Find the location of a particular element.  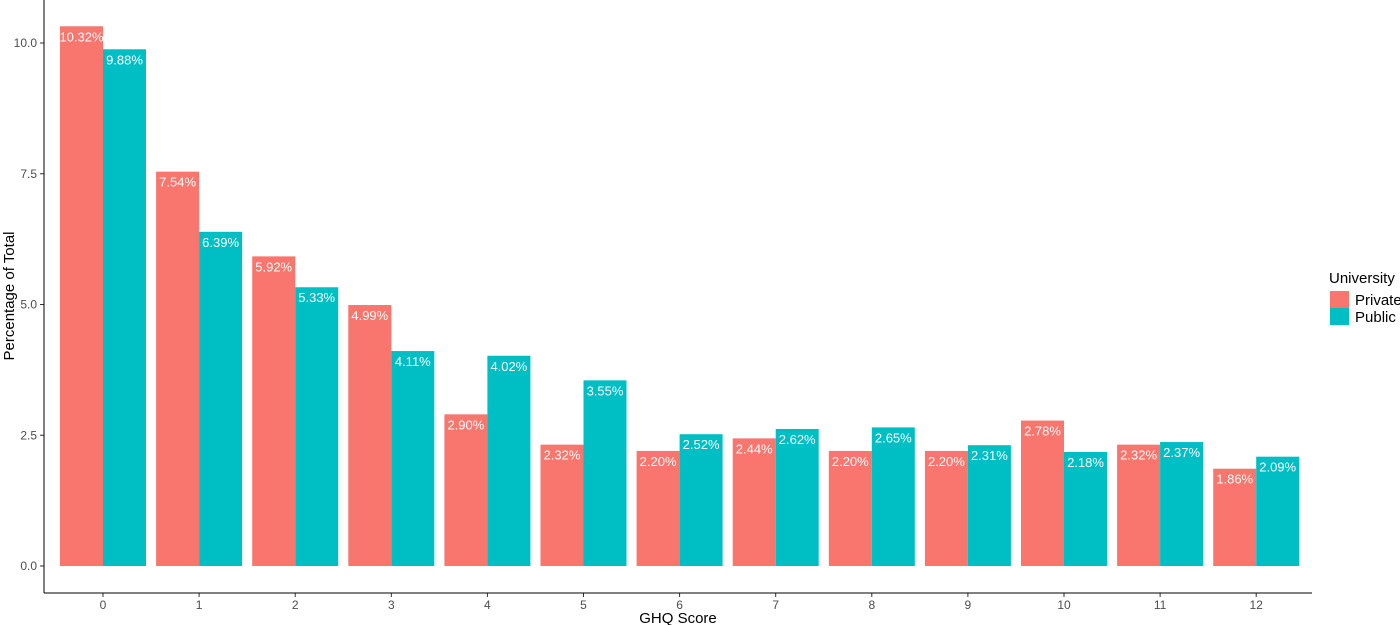

x-tick-label: 2 is located at coordinates (295, 605).